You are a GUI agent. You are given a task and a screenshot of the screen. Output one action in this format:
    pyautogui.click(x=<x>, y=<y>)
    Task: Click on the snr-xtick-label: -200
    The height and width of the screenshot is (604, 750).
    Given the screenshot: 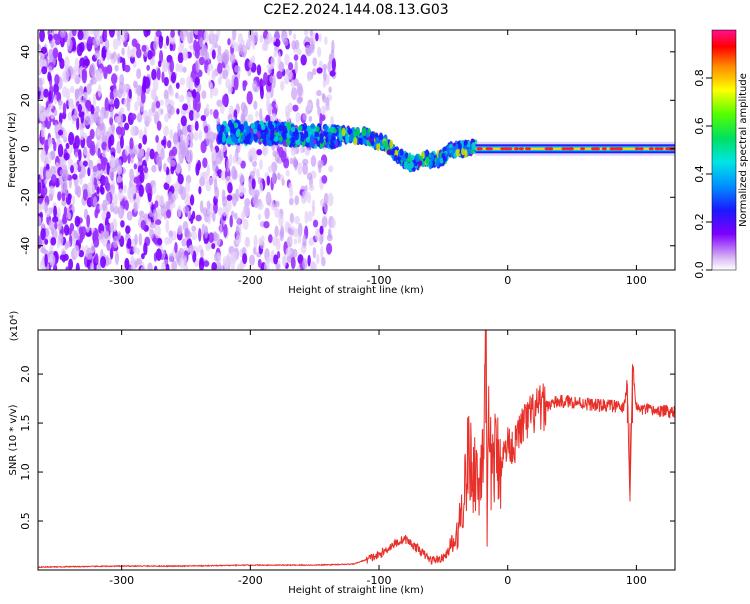 What is the action you would take?
    pyautogui.click(x=250, y=580)
    